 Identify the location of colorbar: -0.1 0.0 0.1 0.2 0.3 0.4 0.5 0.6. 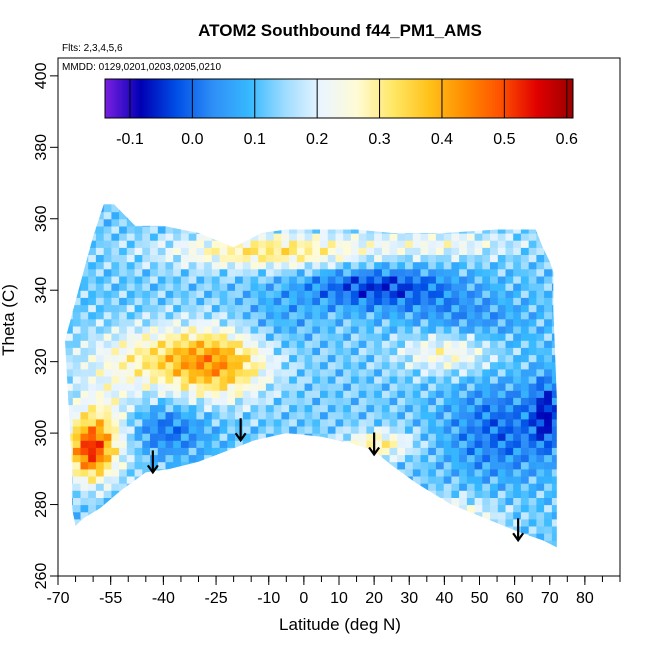
(341, 113).